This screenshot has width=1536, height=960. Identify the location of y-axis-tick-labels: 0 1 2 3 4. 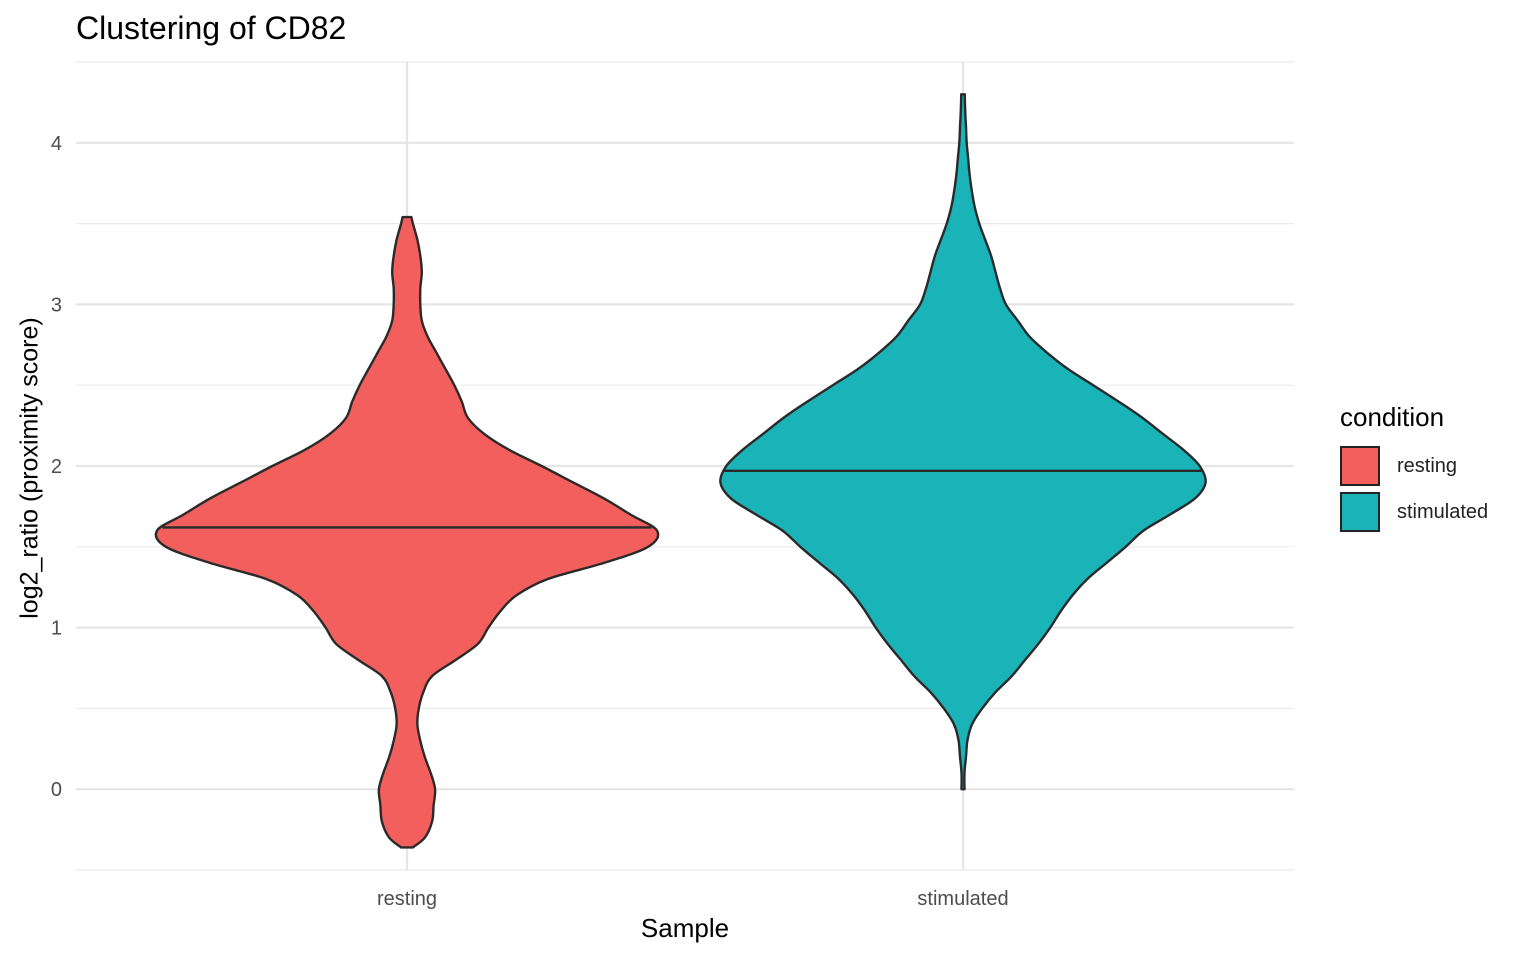
(56, 467).